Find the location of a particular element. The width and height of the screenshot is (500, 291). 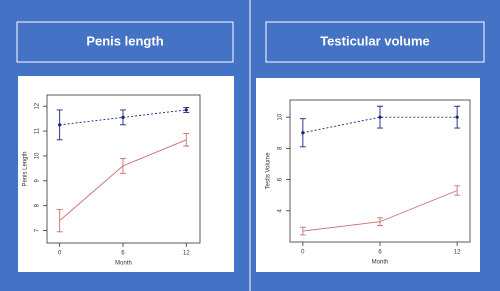

y-tick-label: 7 is located at coordinates (38, 230).